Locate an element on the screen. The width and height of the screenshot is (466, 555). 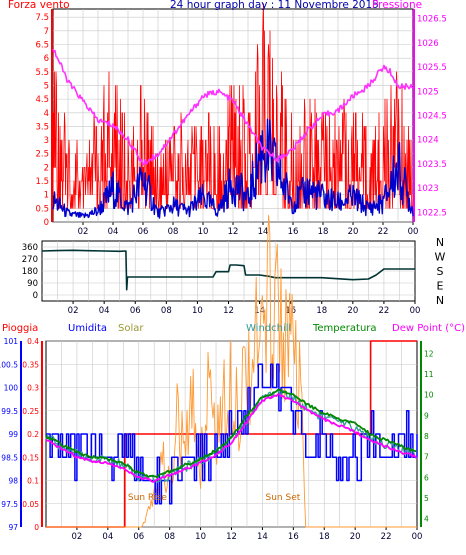
direction-xtick-label: 20 is located at coordinates (352, 311).